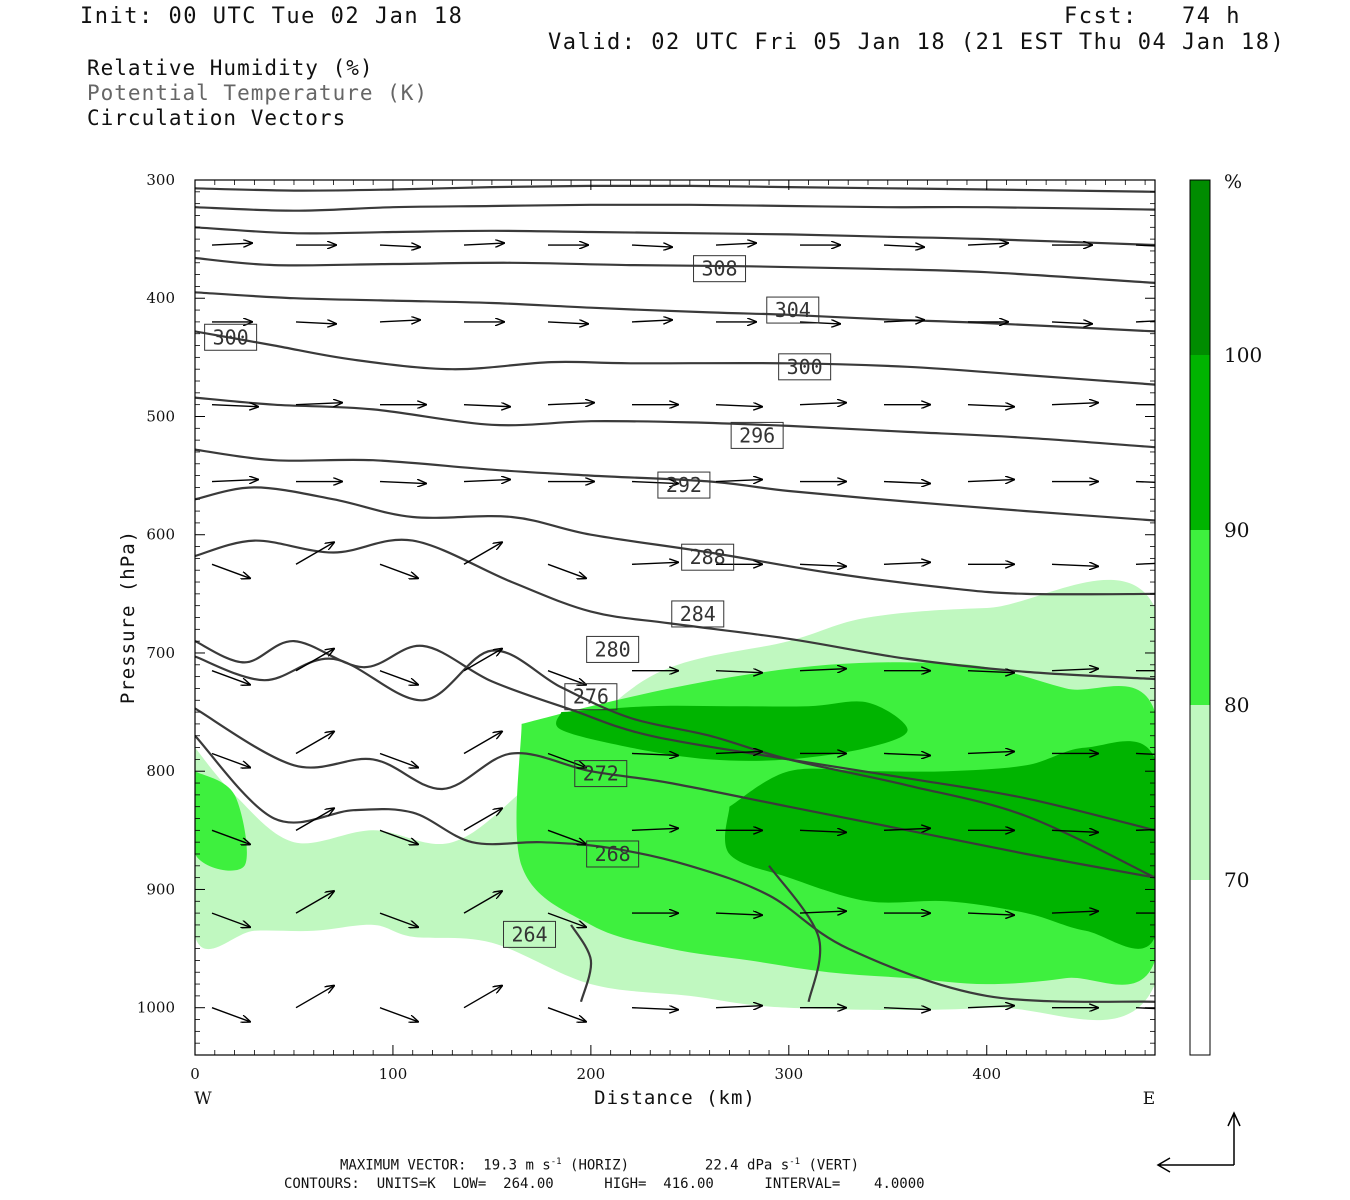  I want to click on contour-label-value: 276, so click(591, 697).